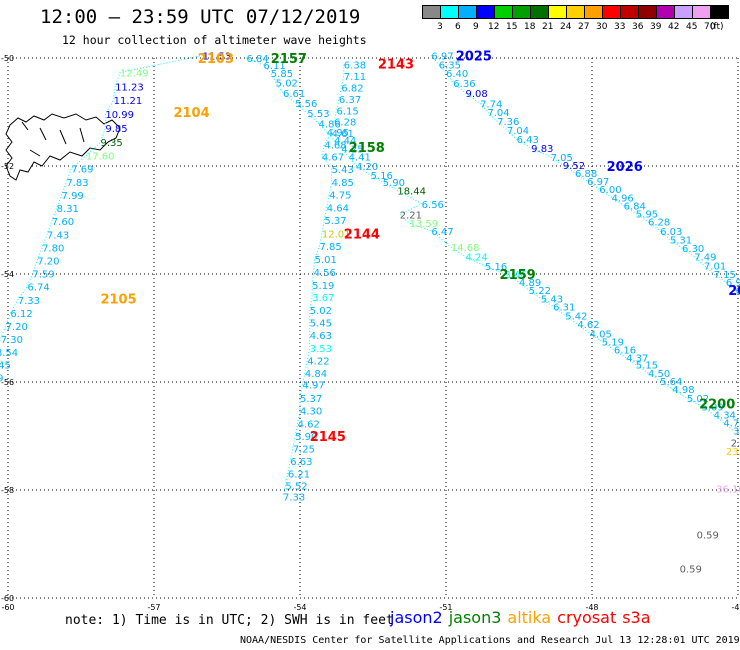  What do you see at coordinates (647, 215) in the screenshot?
I see `swh-value: 5.95` at bounding box center [647, 215].